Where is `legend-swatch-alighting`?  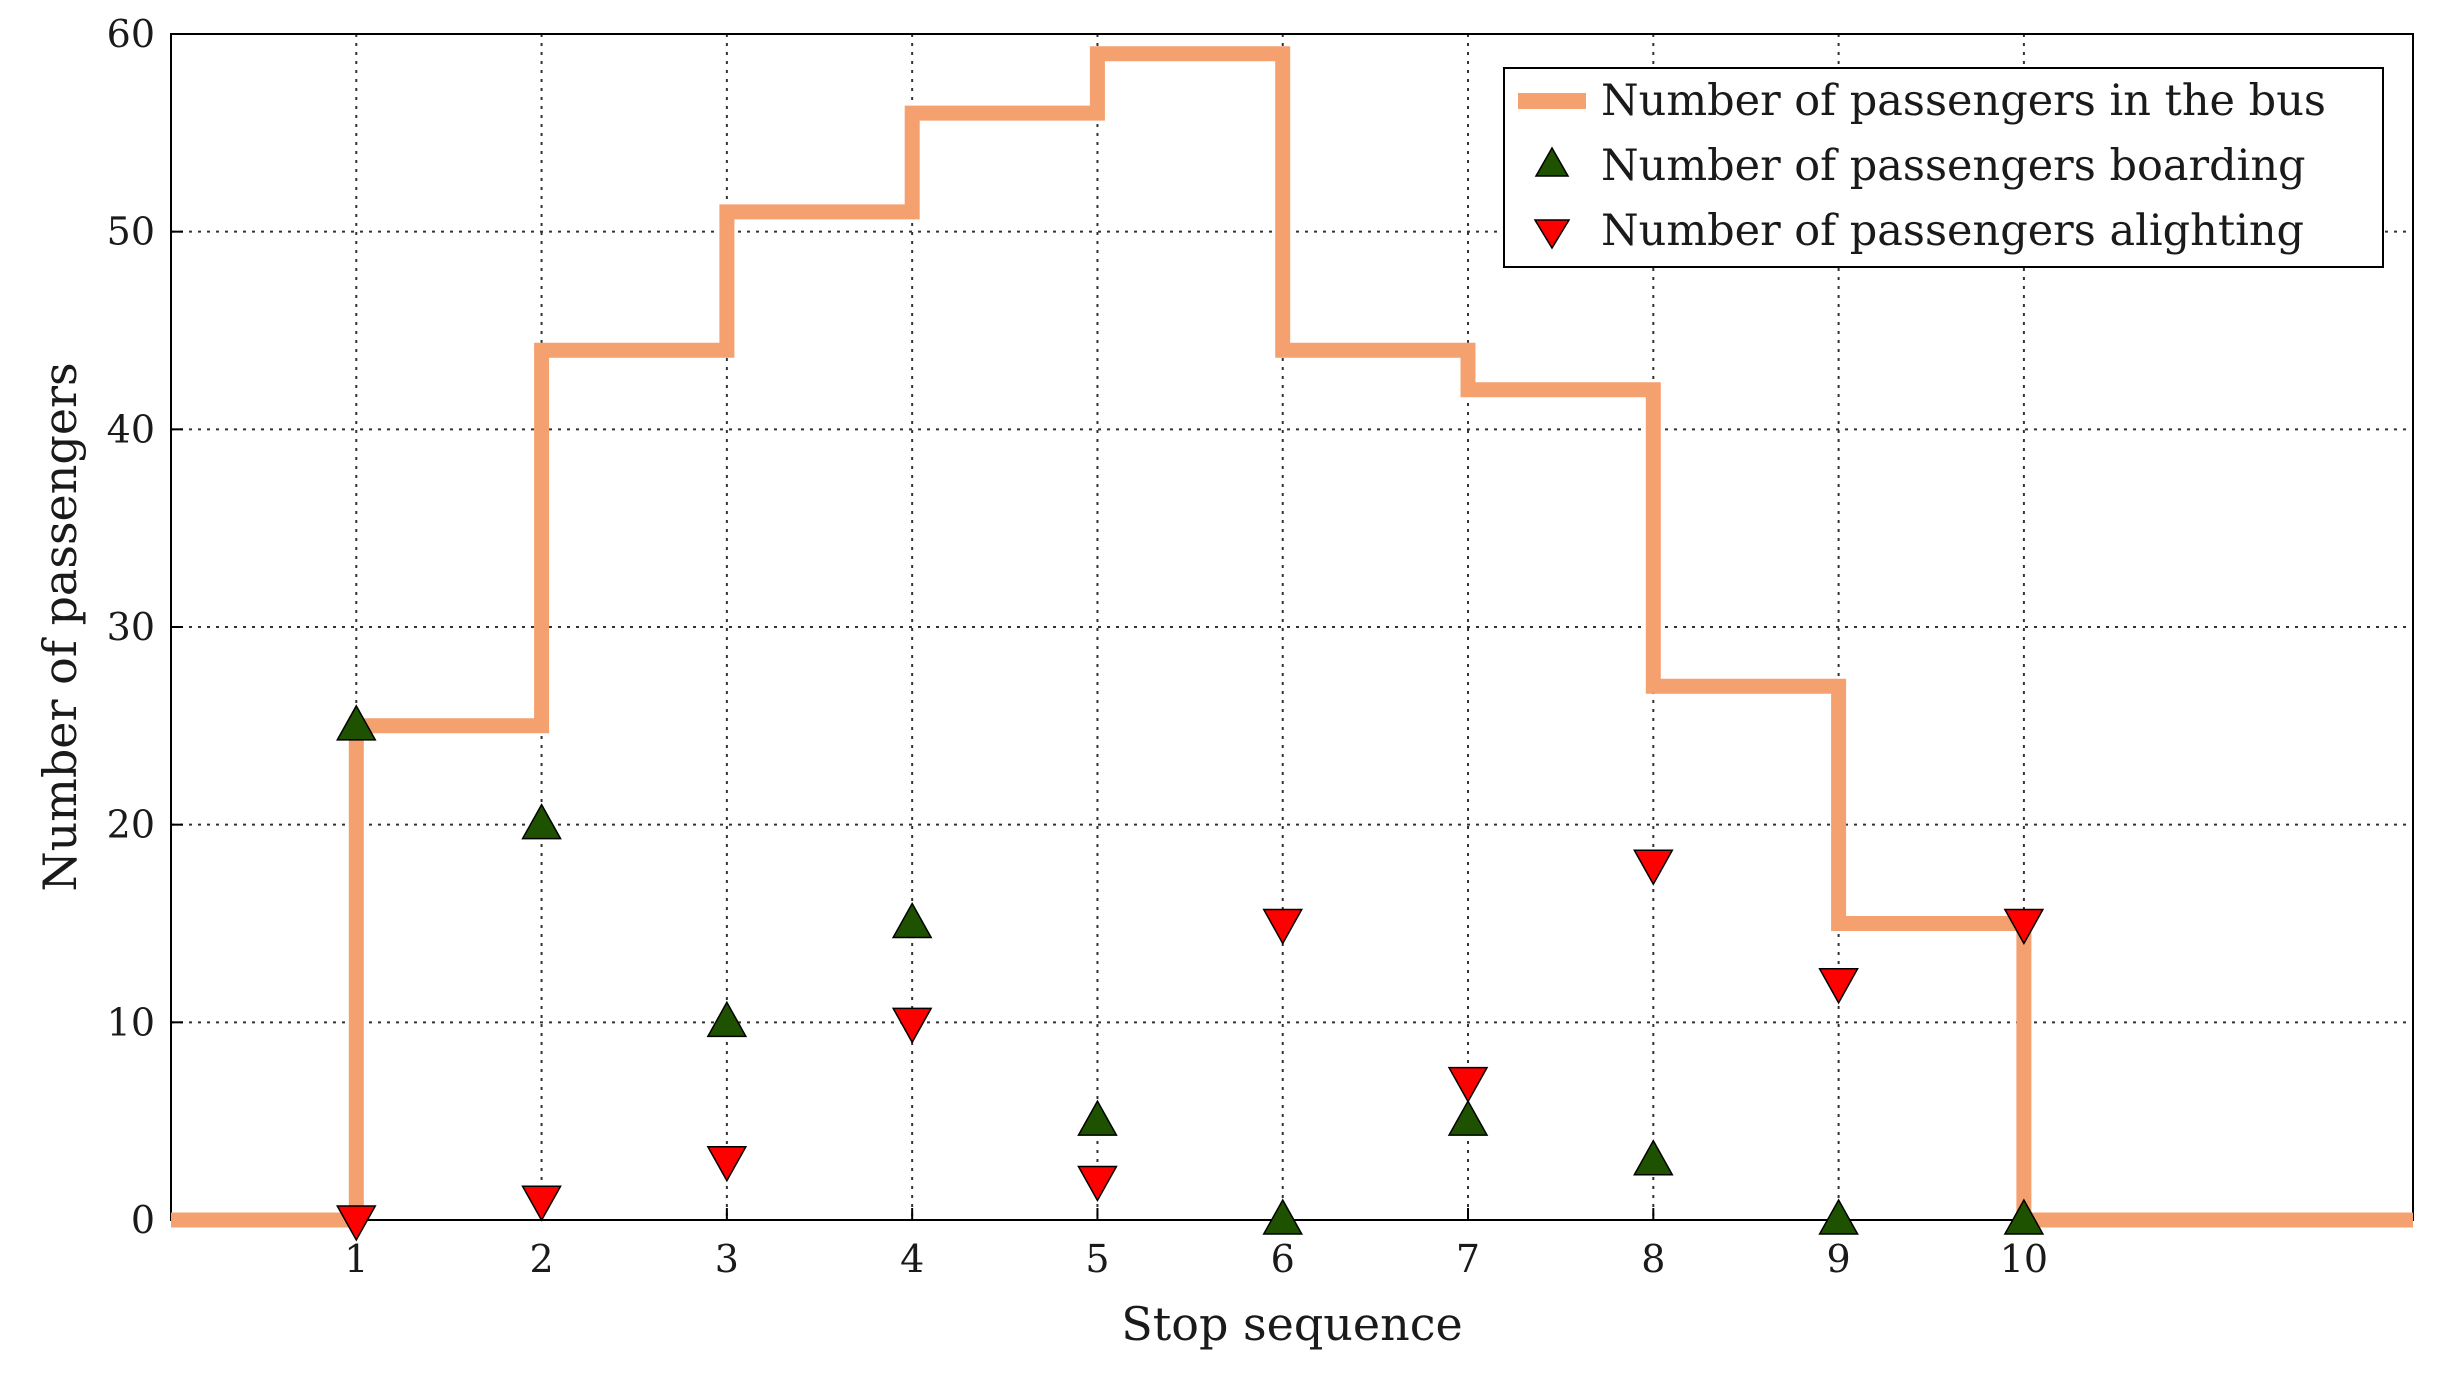 legend-swatch-alighting is located at coordinates (1552, 234).